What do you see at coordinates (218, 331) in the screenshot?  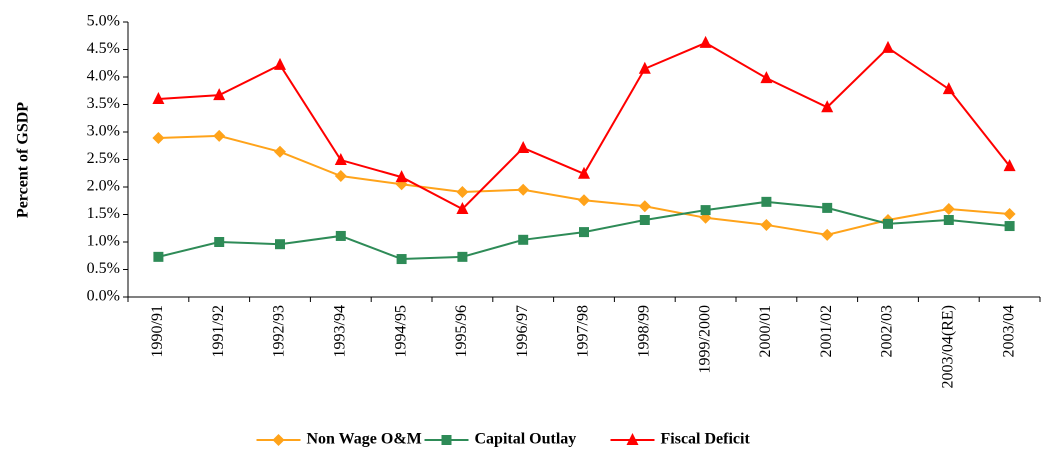 I see `x-tick-label: 1991/92` at bounding box center [218, 331].